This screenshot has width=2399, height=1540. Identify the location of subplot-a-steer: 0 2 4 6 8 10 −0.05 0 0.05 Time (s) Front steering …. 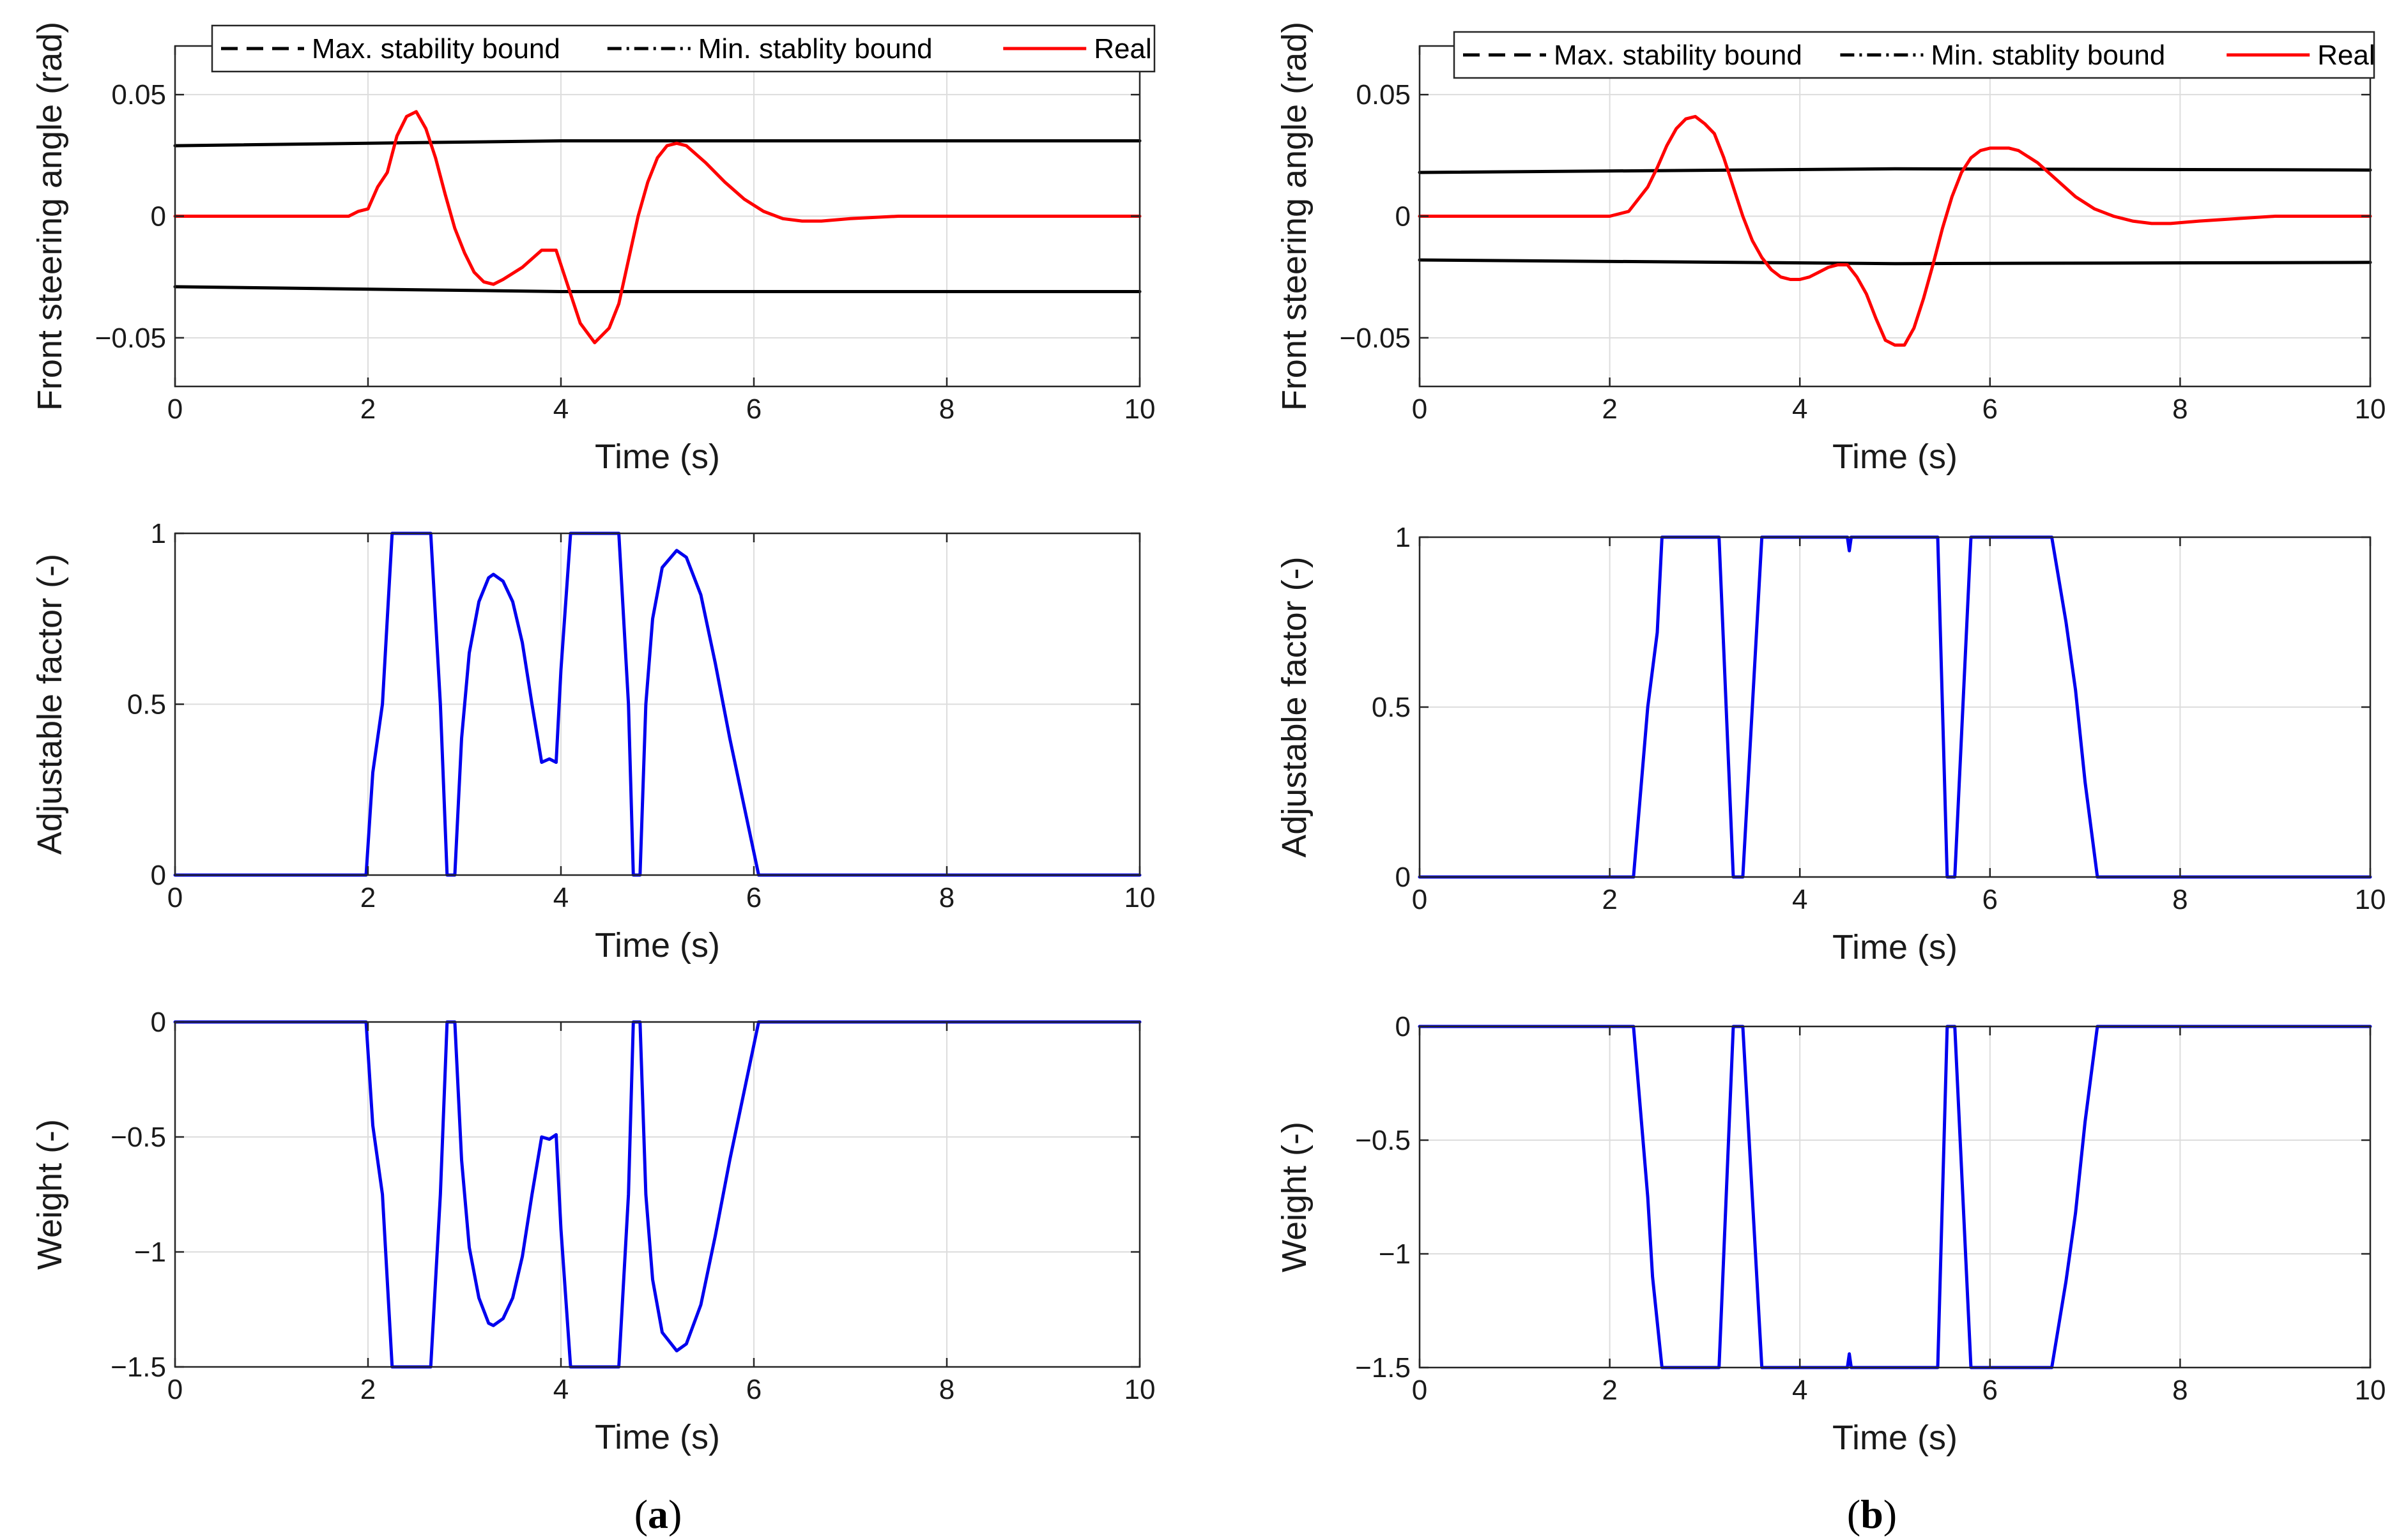
(593, 249).